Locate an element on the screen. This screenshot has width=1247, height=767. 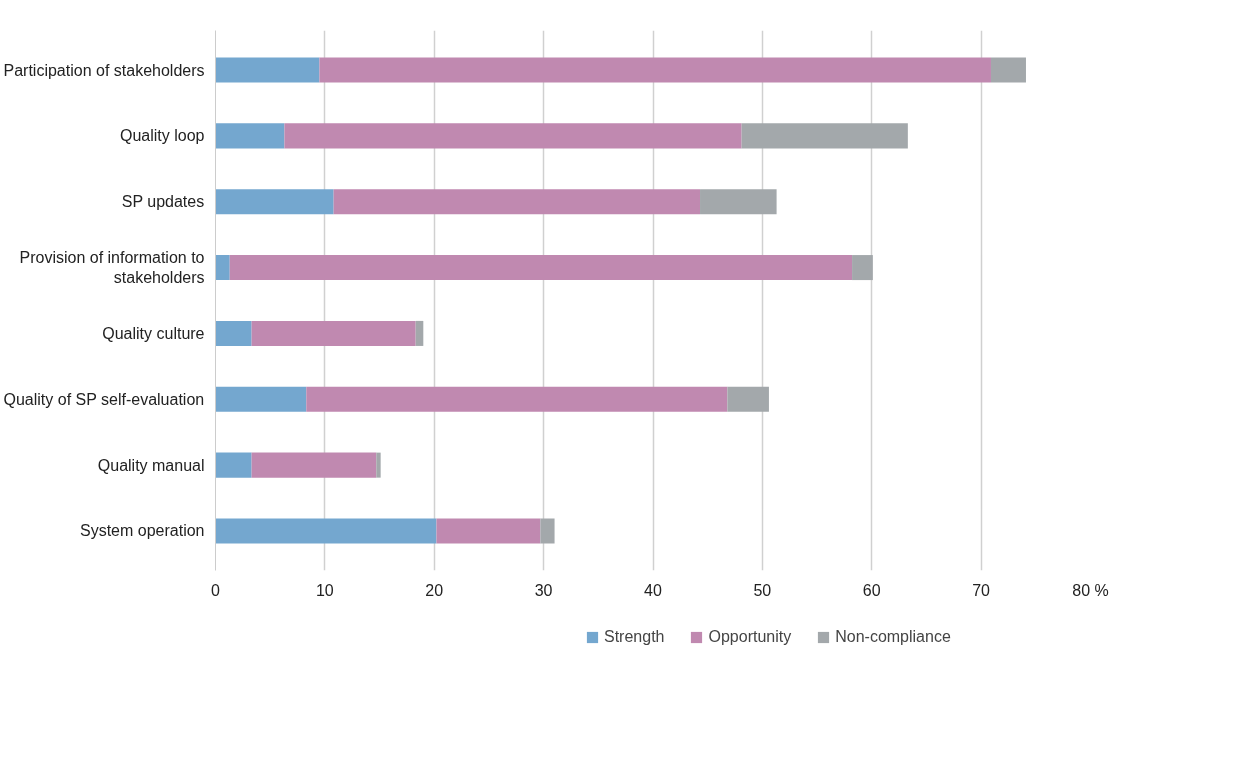
legend-label: Strength is located at coordinates (634, 637).